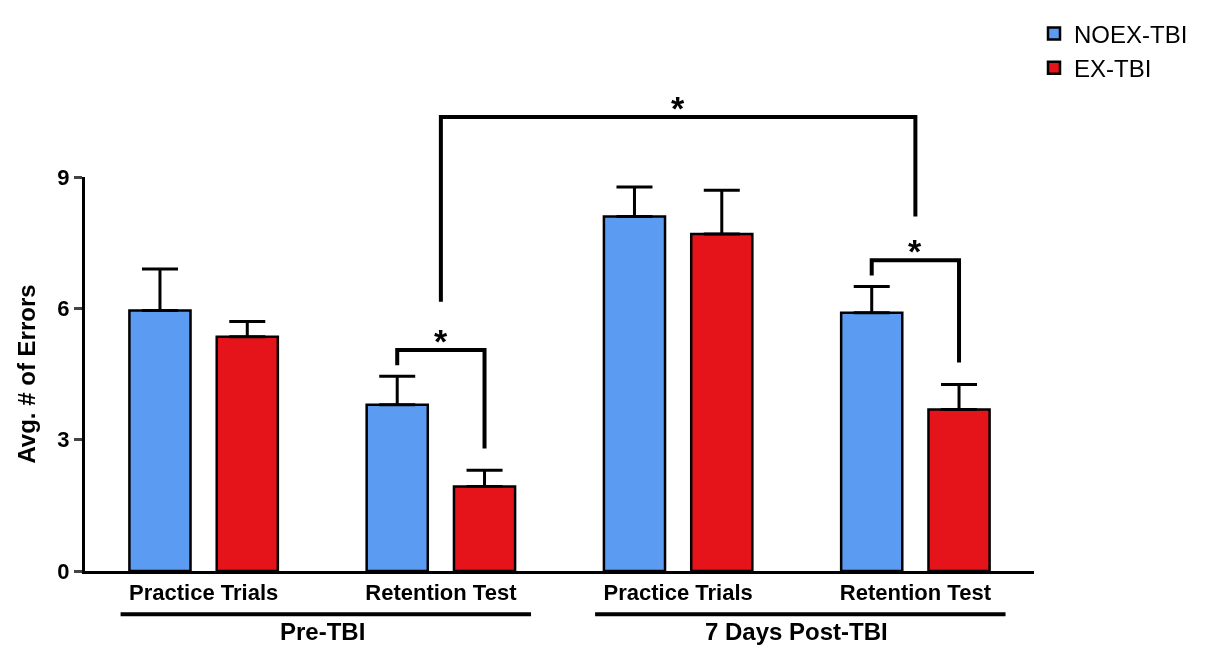  Describe the element at coordinates (63, 440) in the screenshot. I see `y-tick-label: 3` at that location.